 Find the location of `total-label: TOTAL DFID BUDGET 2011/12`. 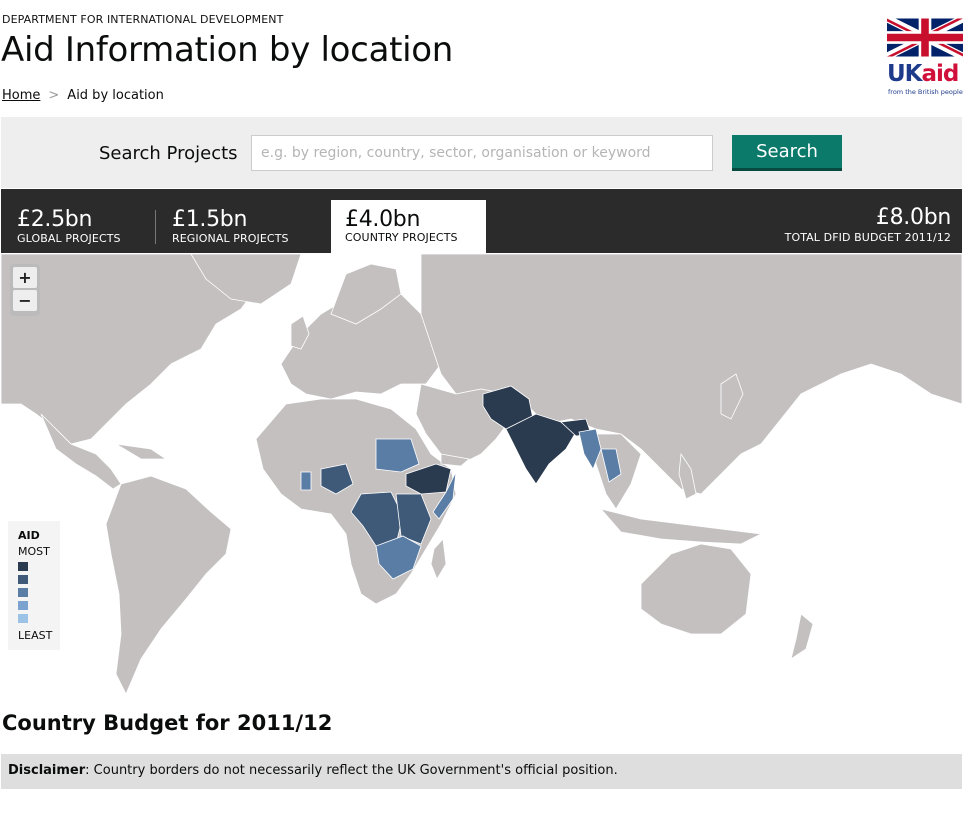

total-label: TOTAL DFID BUDGET 2011/12 is located at coordinates (867, 237).